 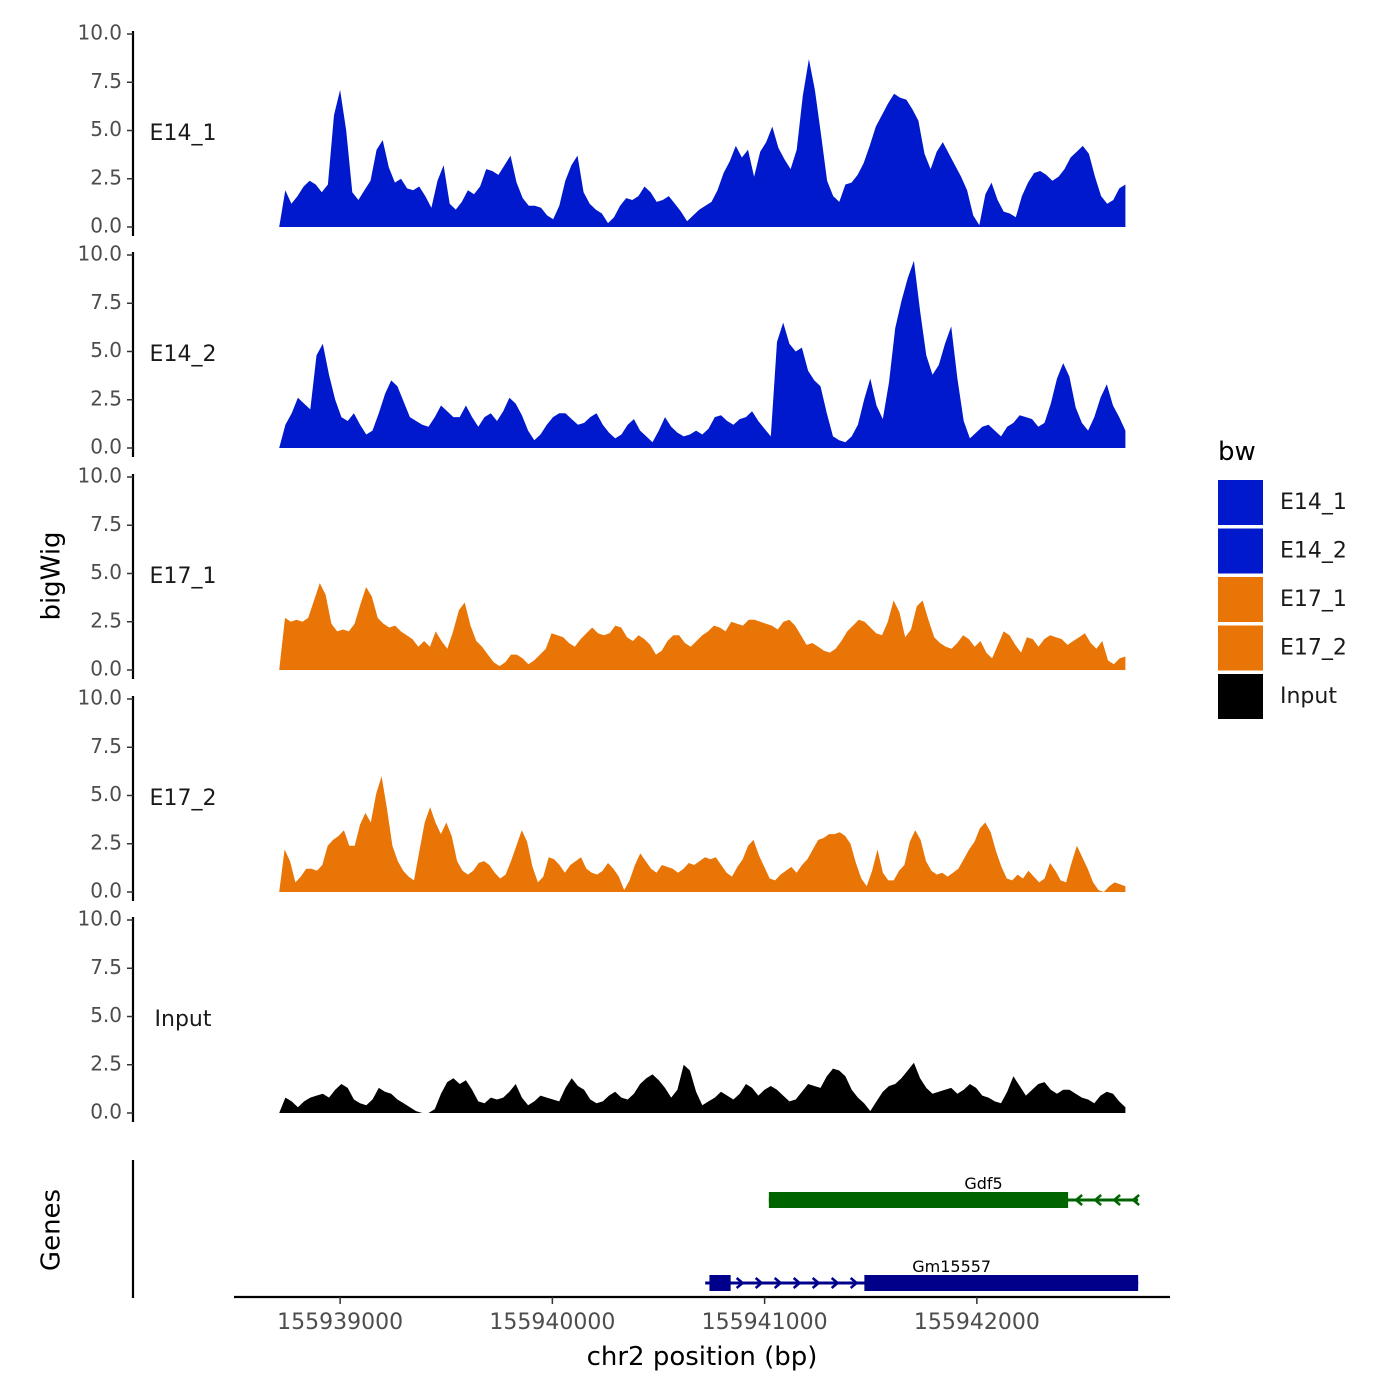 I want to click on gene-Gm15557: Gm15557, so click(x=922, y=1274).